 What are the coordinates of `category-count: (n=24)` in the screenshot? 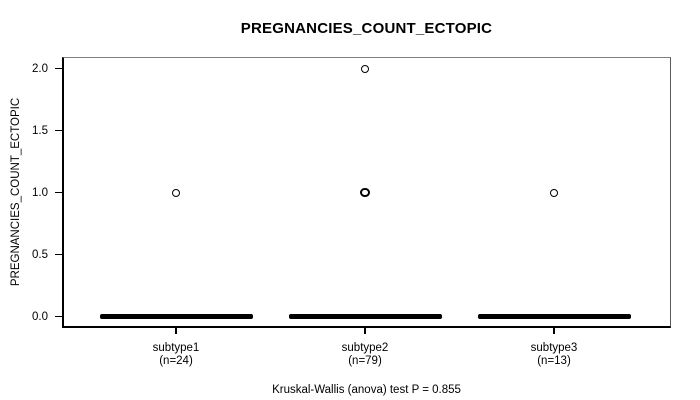 It's located at (176, 360).